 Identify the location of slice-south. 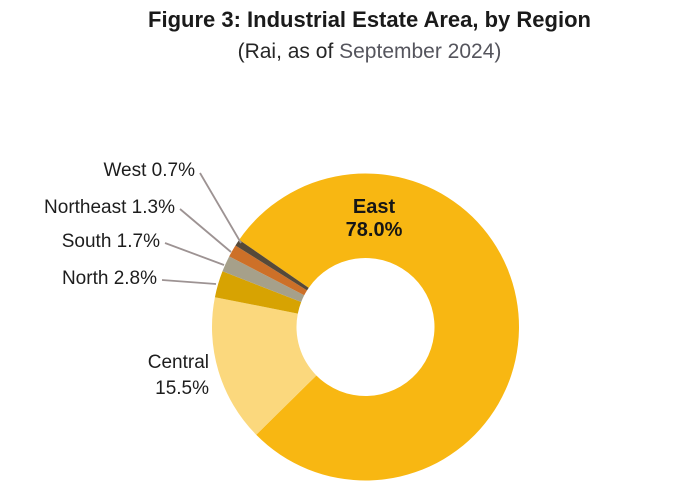
(263, 279).